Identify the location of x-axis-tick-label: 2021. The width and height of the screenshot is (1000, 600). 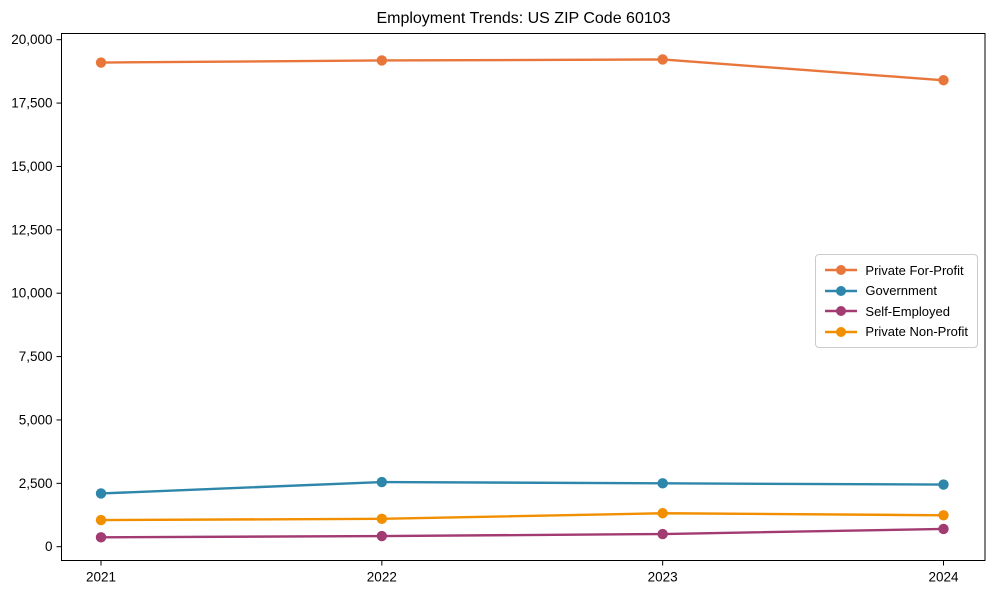
(101, 577).